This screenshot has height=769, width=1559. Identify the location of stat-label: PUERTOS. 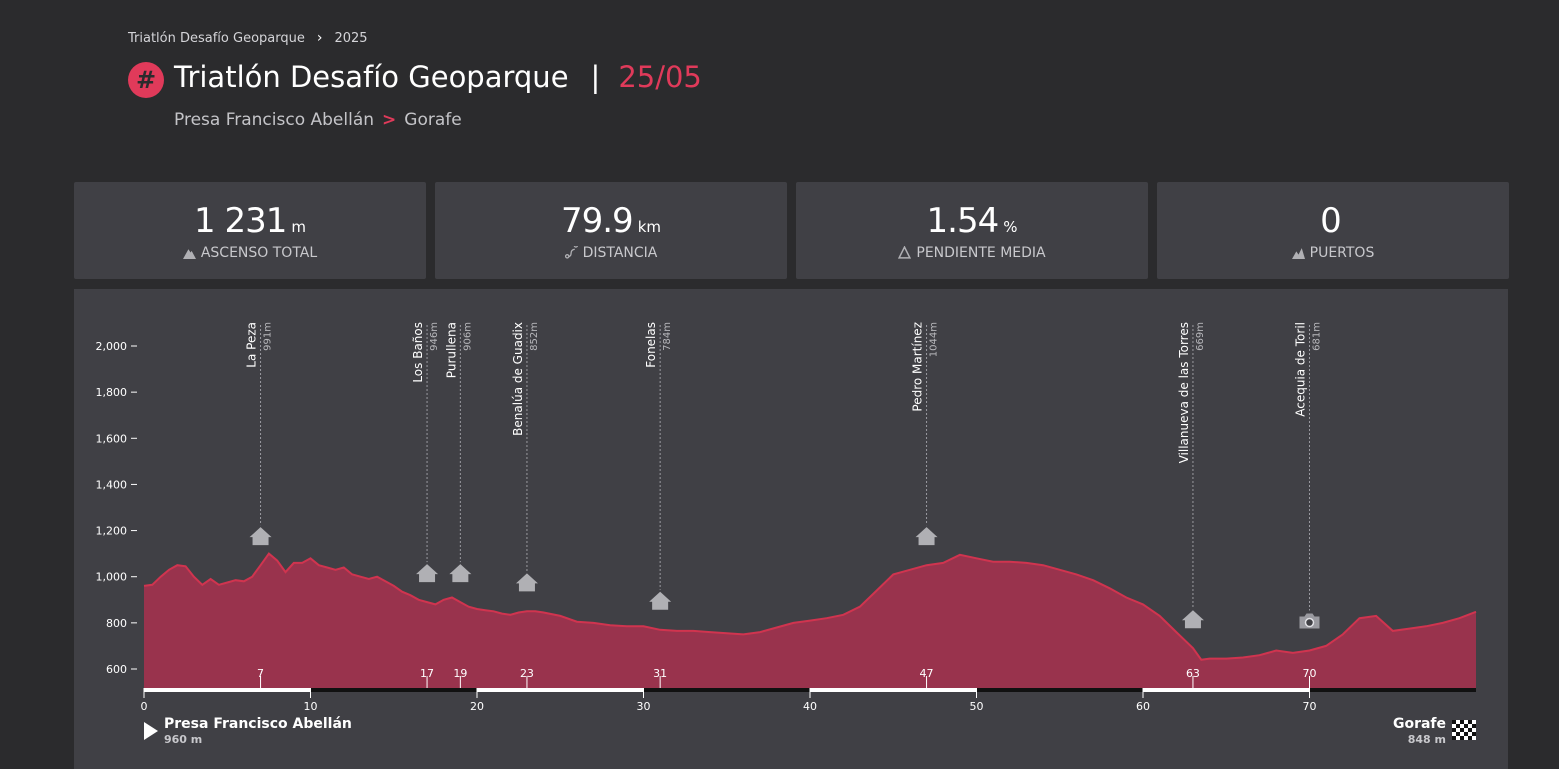
(1342, 252).